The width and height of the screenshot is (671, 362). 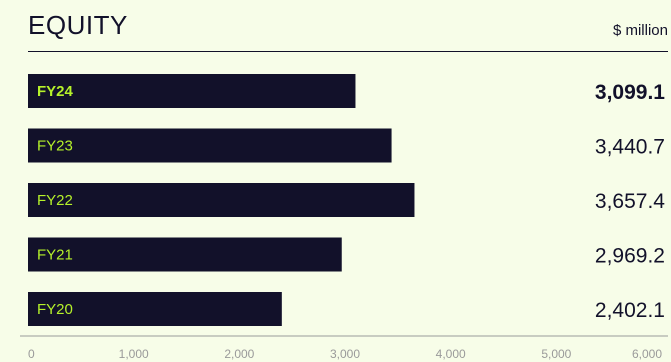 I want to click on bar-fy22, so click(x=221, y=200).